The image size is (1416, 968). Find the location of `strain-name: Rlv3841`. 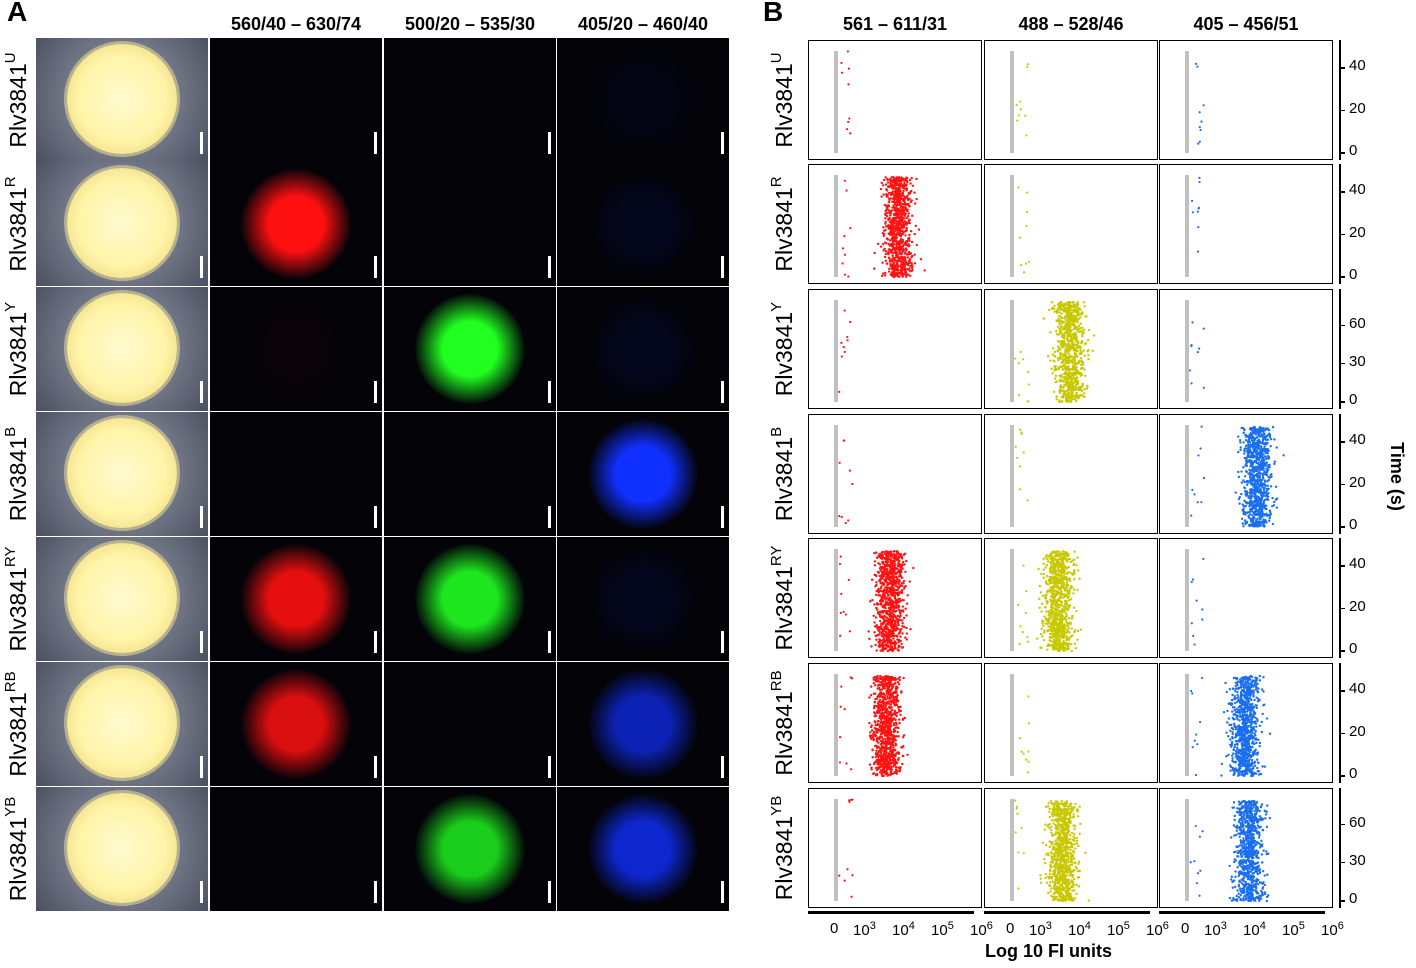

strain-name: Rlv3841 is located at coordinates (17, 479).